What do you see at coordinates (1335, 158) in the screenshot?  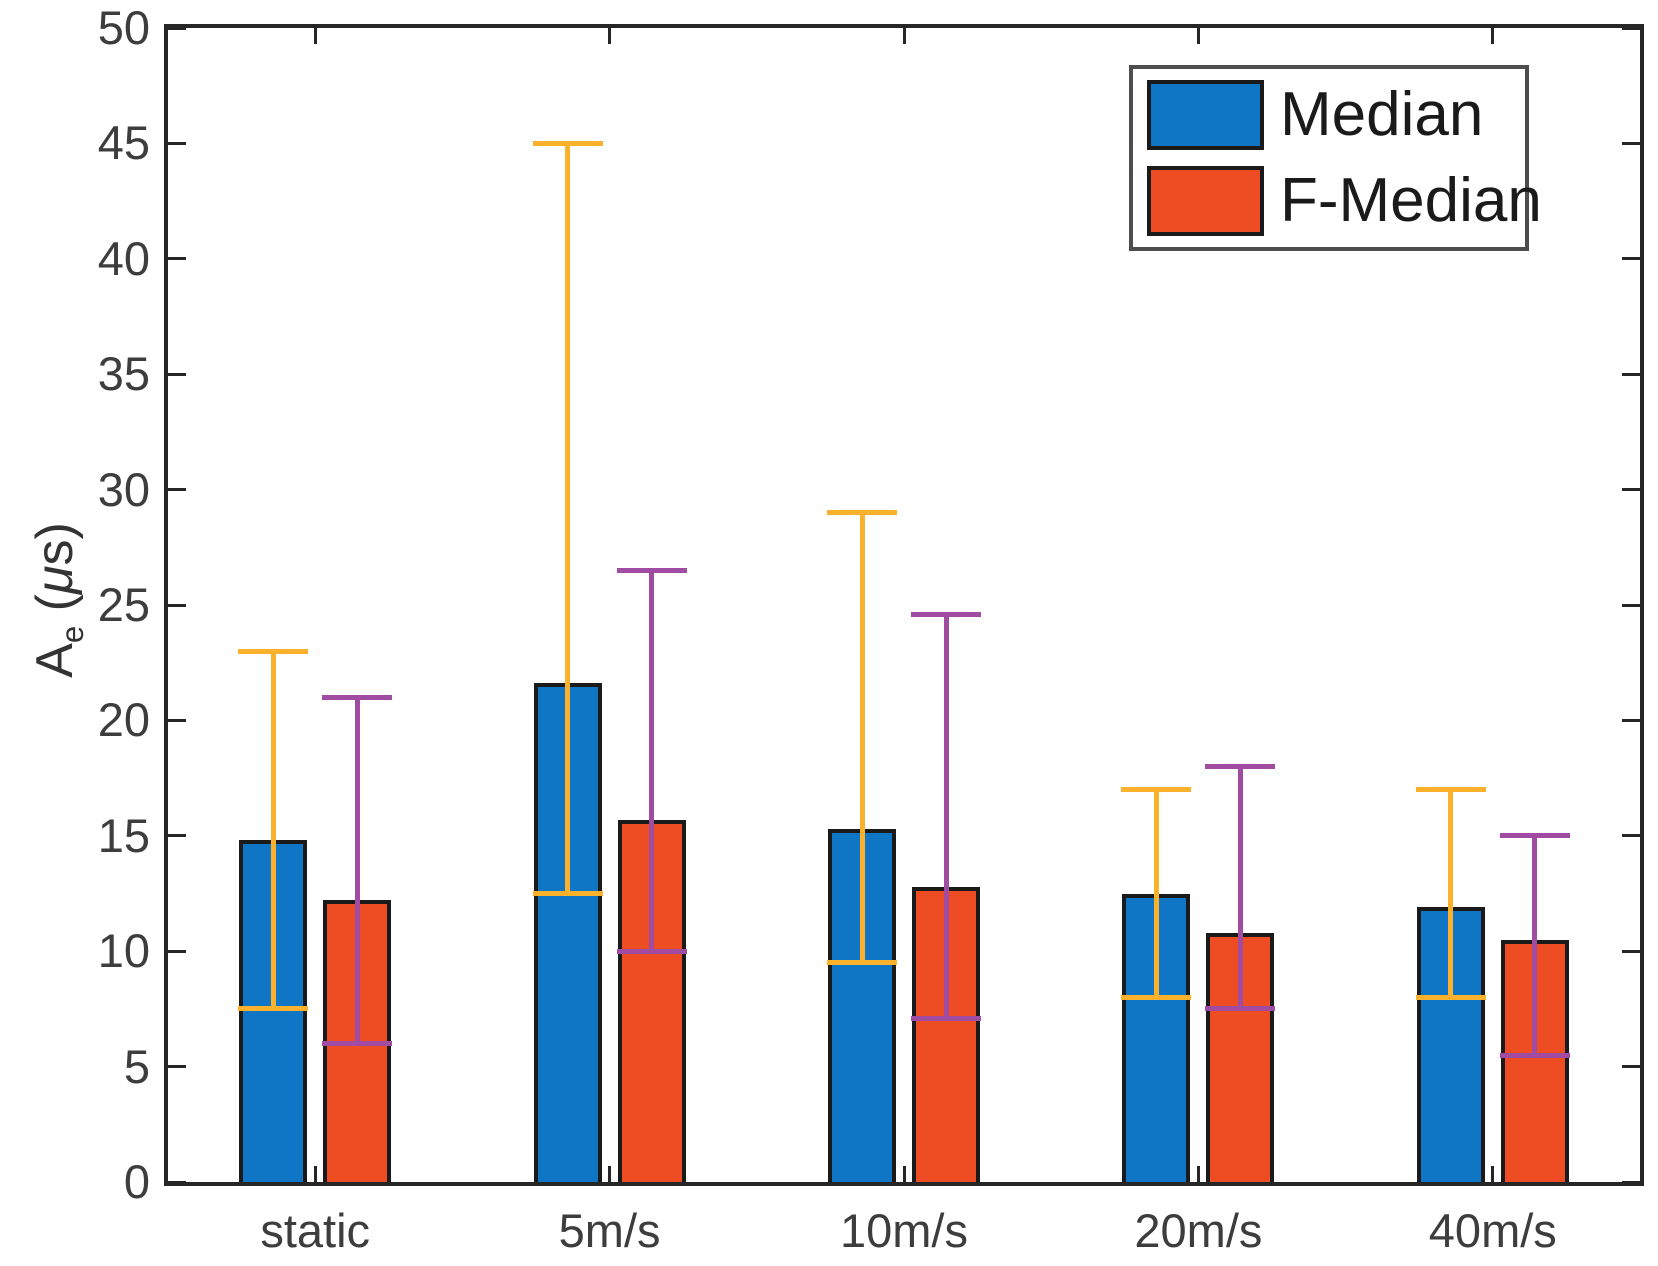 I see `legend: Median F-Median` at bounding box center [1335, 158].